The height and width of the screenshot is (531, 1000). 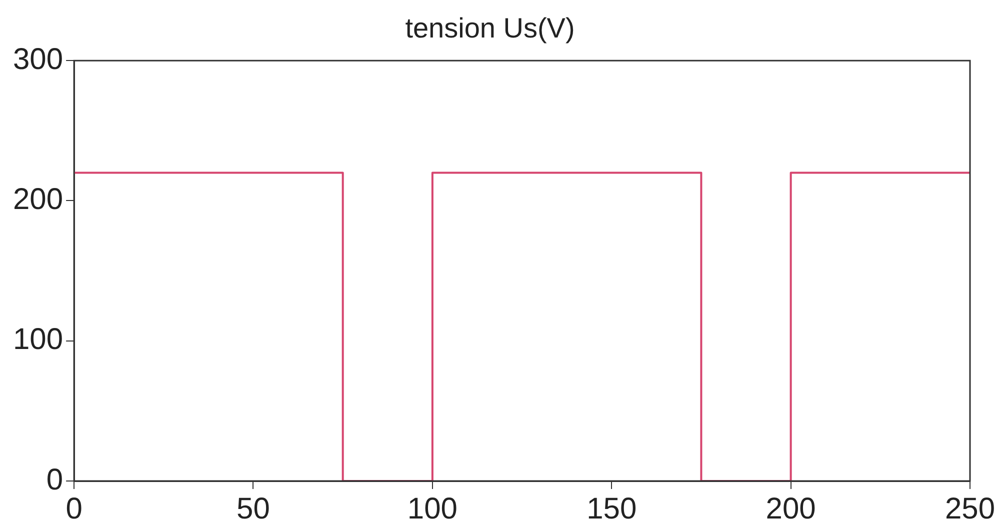 I want to click on x-tick-label: 200, so click(x=791, y=509).